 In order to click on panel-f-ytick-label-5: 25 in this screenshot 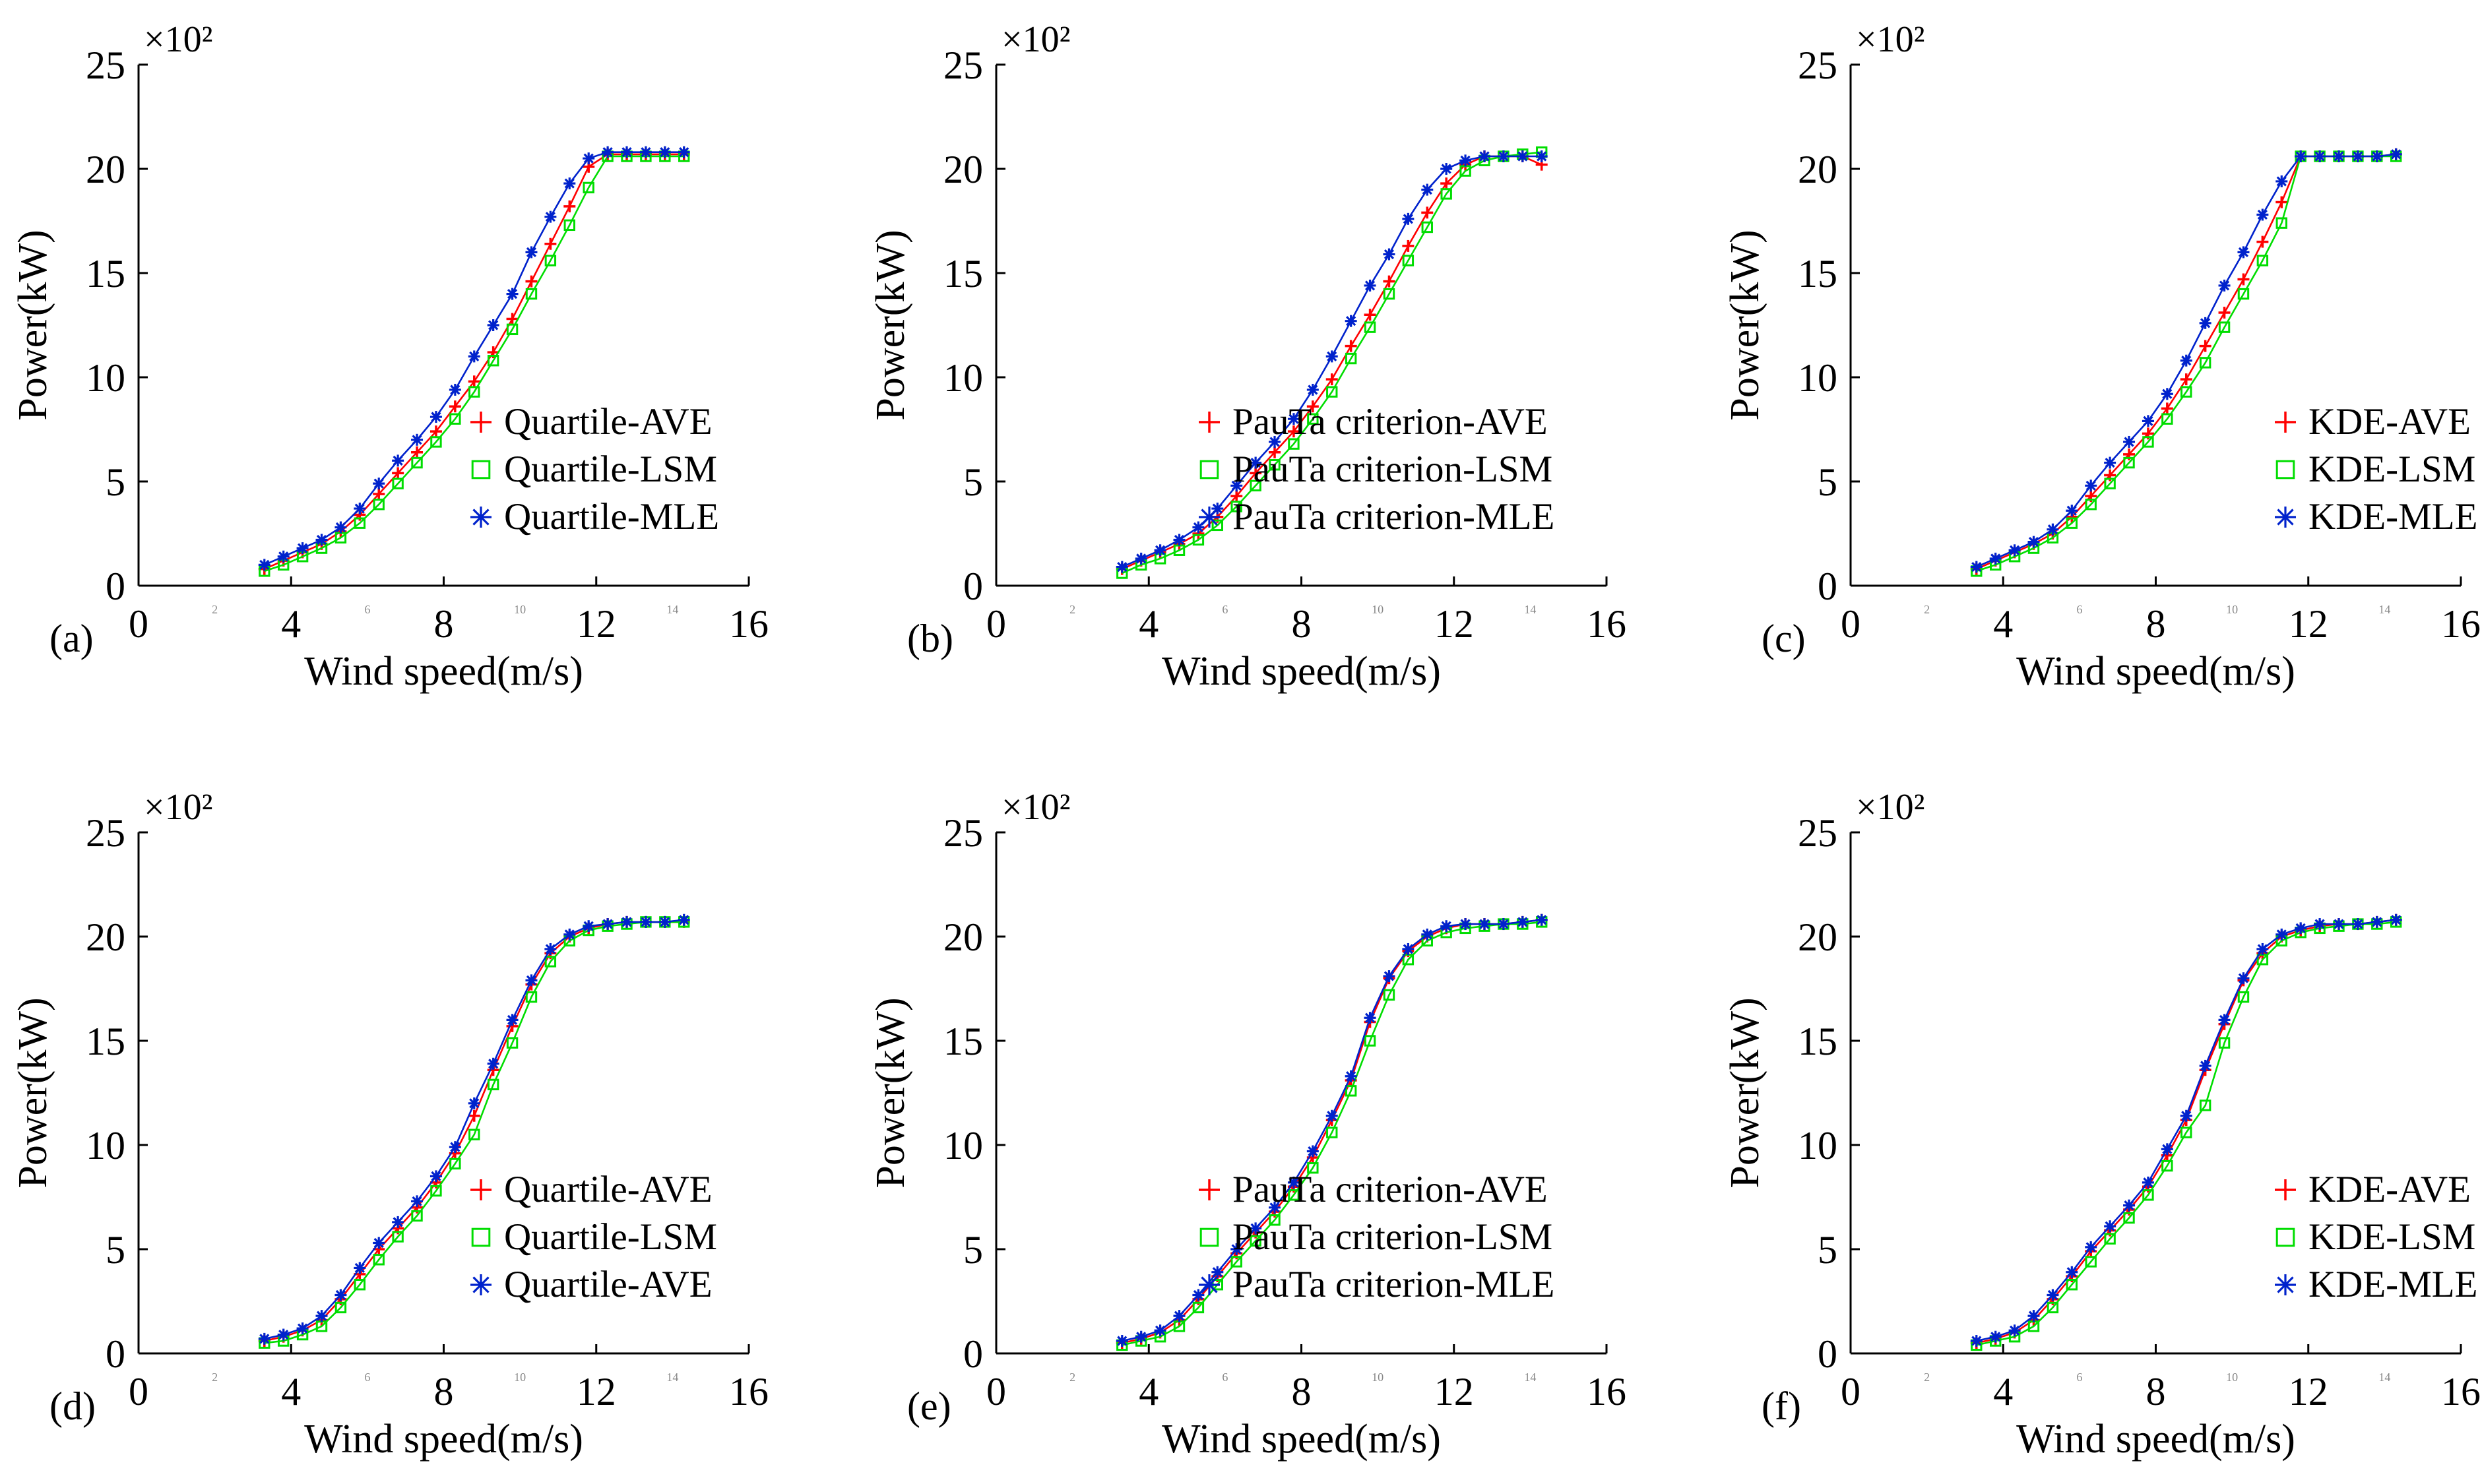, I will do `click(1817, 833)`.